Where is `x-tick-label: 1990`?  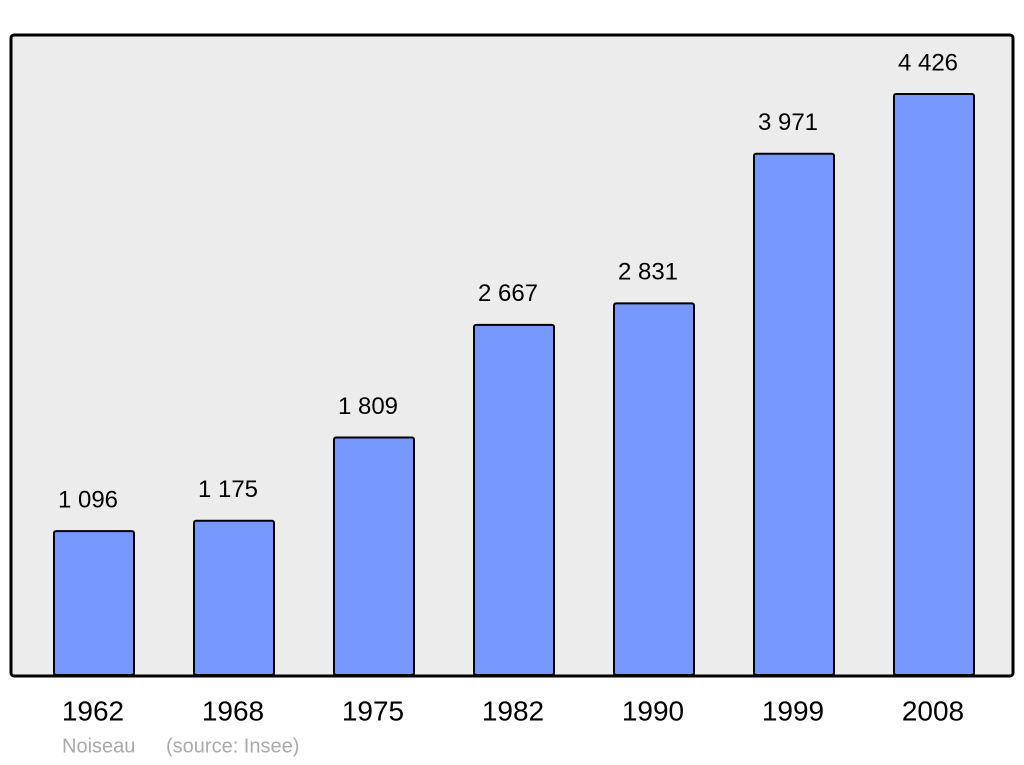
x-tick-label: 1990 is located at coordinates (653, 710).